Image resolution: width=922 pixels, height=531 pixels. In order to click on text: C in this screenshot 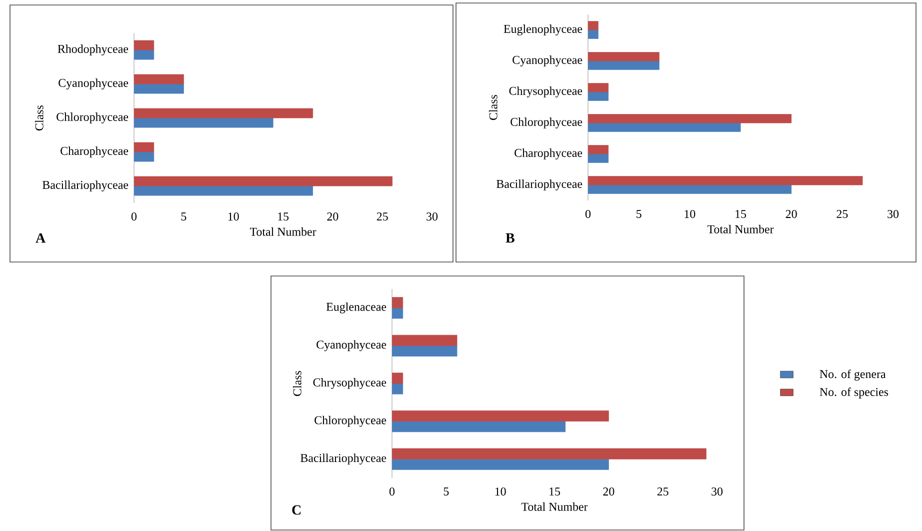, I will do `click(296, 510)`.